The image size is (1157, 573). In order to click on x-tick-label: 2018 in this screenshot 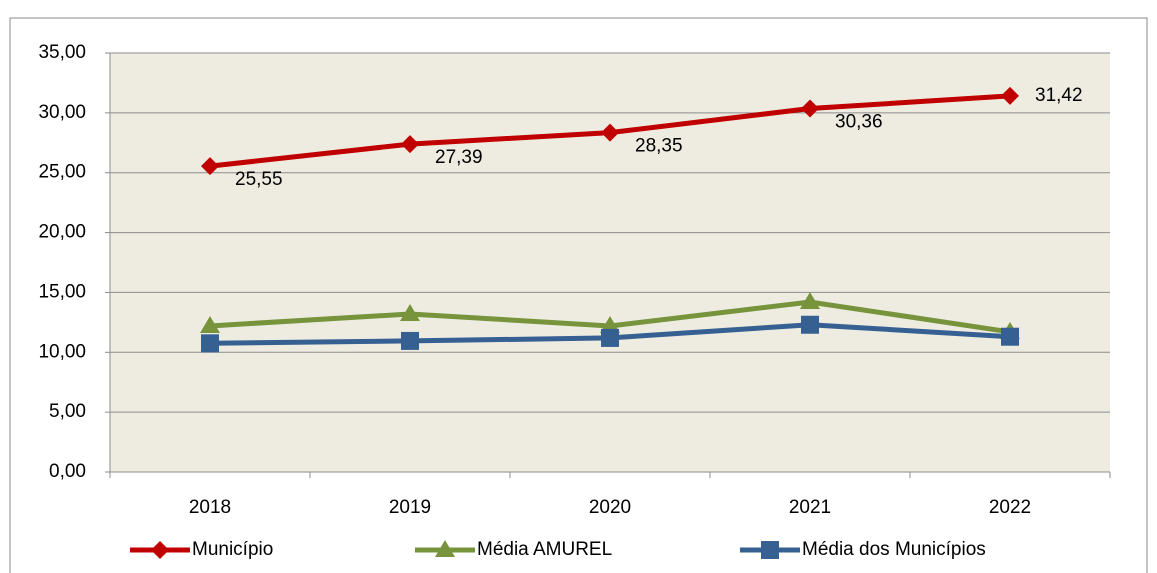, I will do `click(210, 507)`.